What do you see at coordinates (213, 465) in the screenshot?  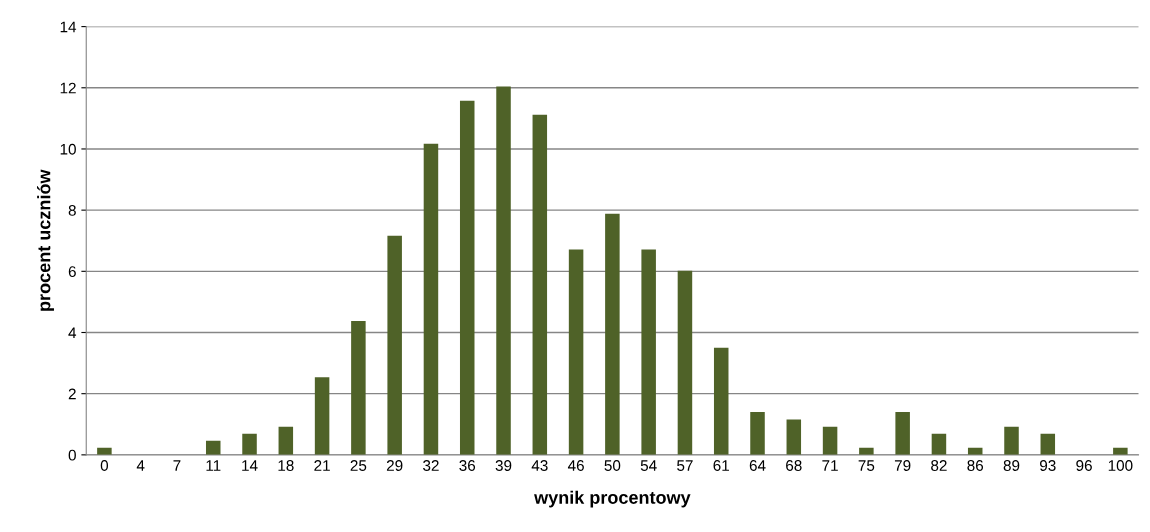 I see `x-tick-label: 11` at bounding box center [213, 465].